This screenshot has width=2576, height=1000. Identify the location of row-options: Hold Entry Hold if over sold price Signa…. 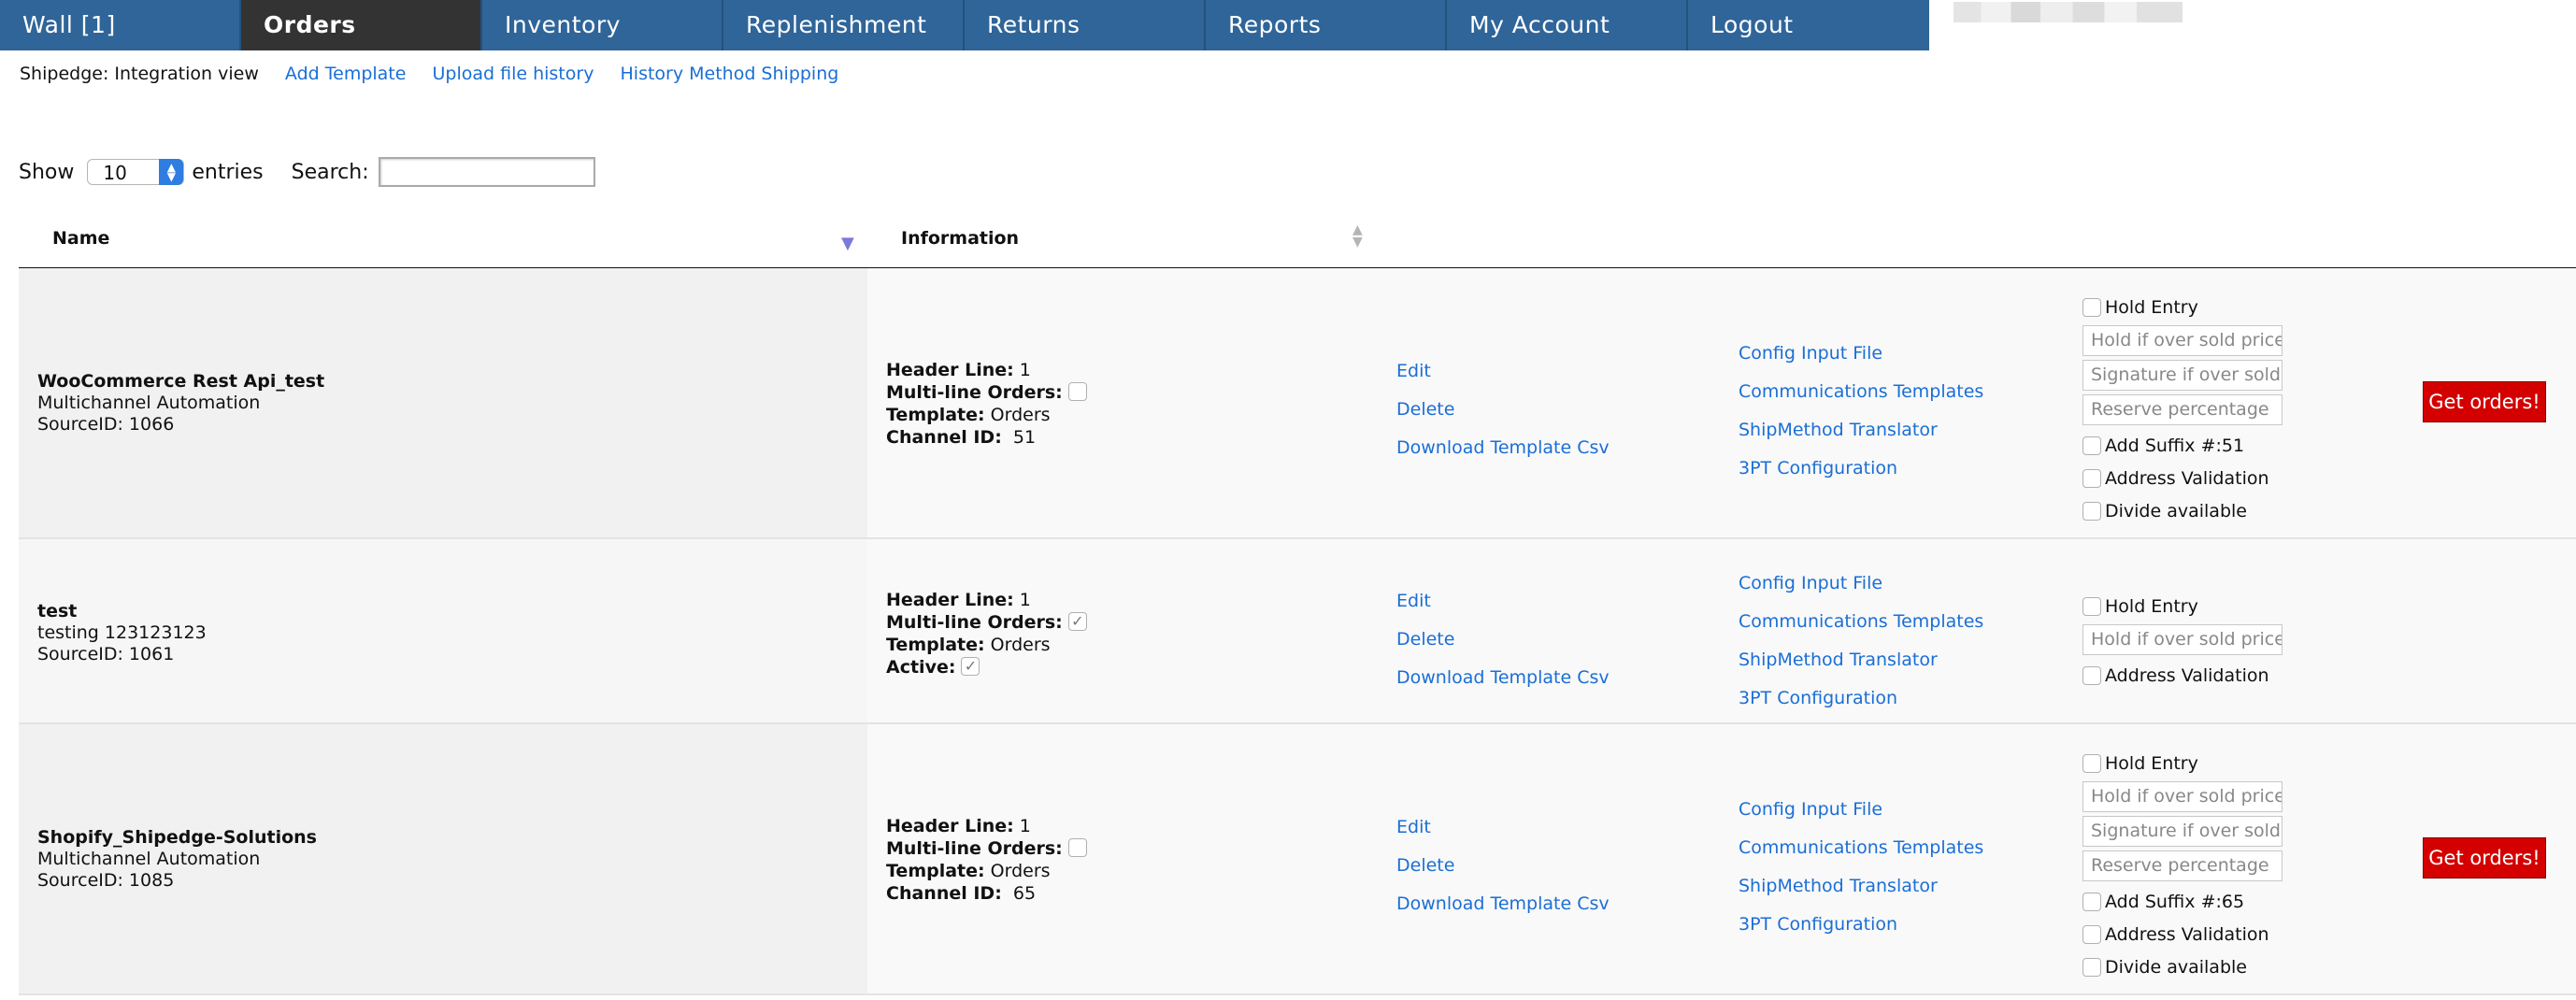
(2182, 865).